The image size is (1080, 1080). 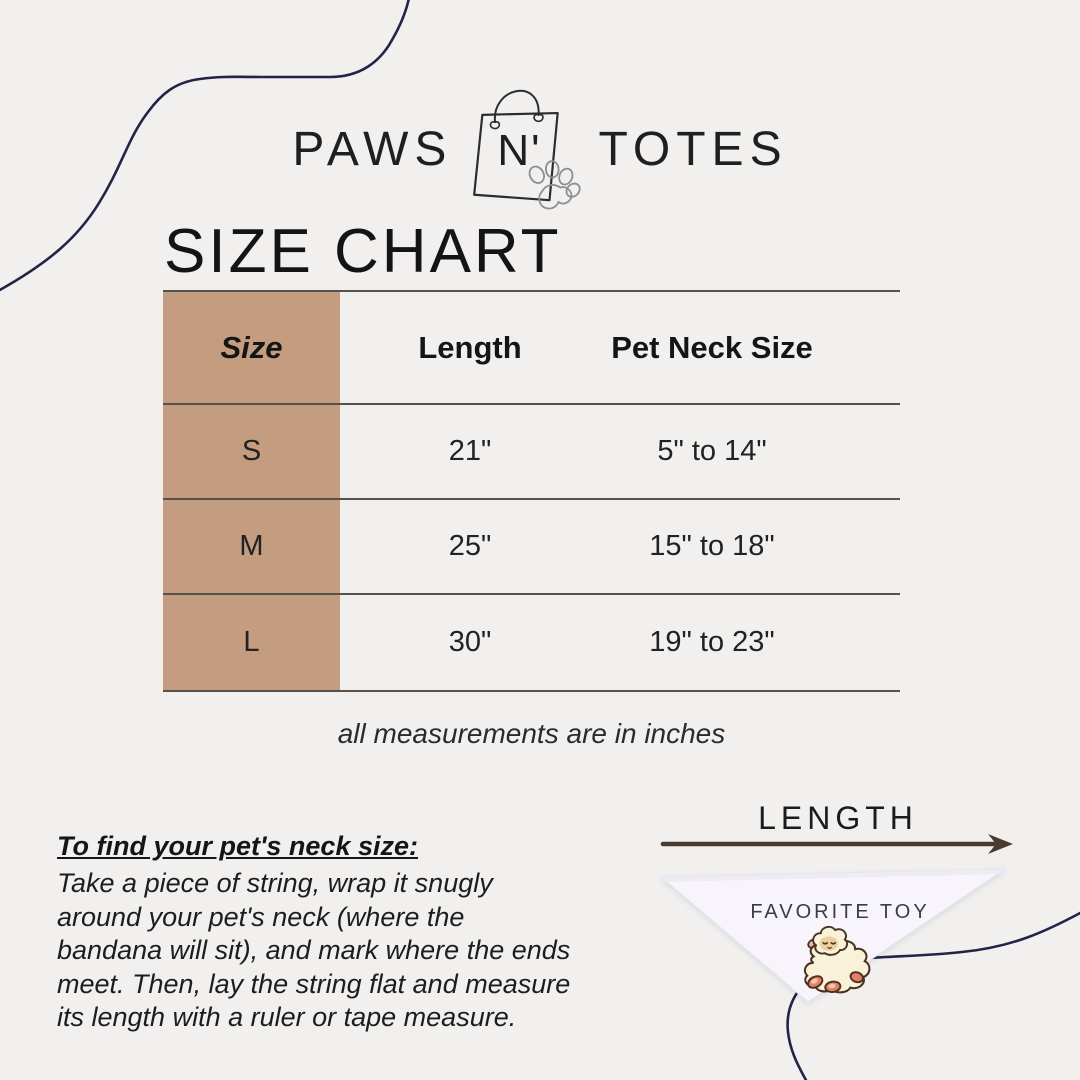 What do you see at coordinates (251, 451) in the screenshot?
I see `row-size: S` at bounding box center [251, 451].